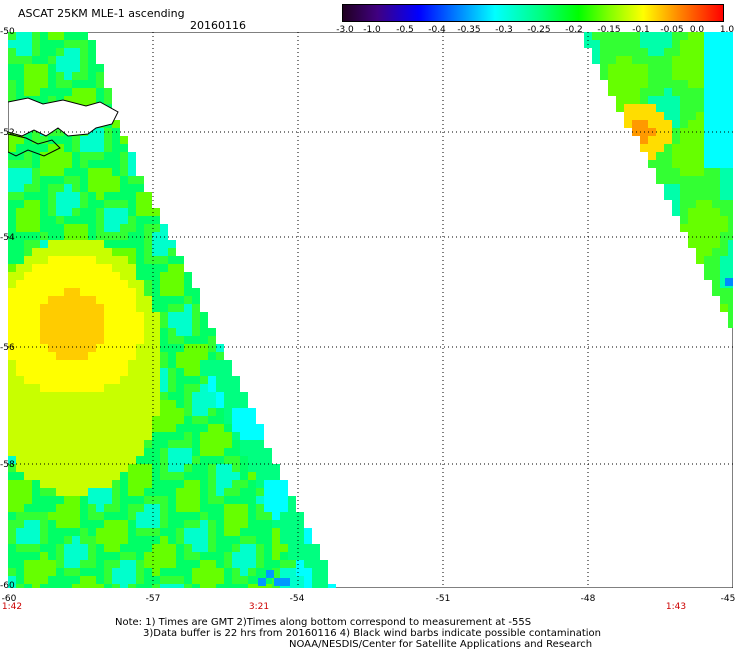  What do you see at coordinates (469, 30) in the screenshot?
I see `colorbar-label: -0.35` at bounding box center [469, 30].